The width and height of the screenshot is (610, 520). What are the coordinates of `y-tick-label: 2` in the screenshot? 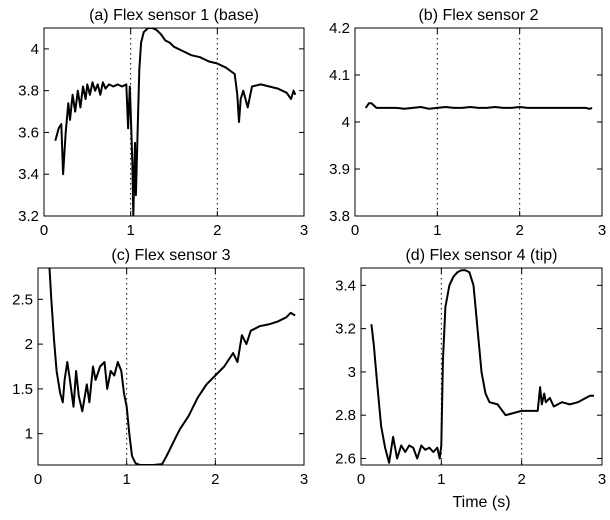 It's located at (29, 344).